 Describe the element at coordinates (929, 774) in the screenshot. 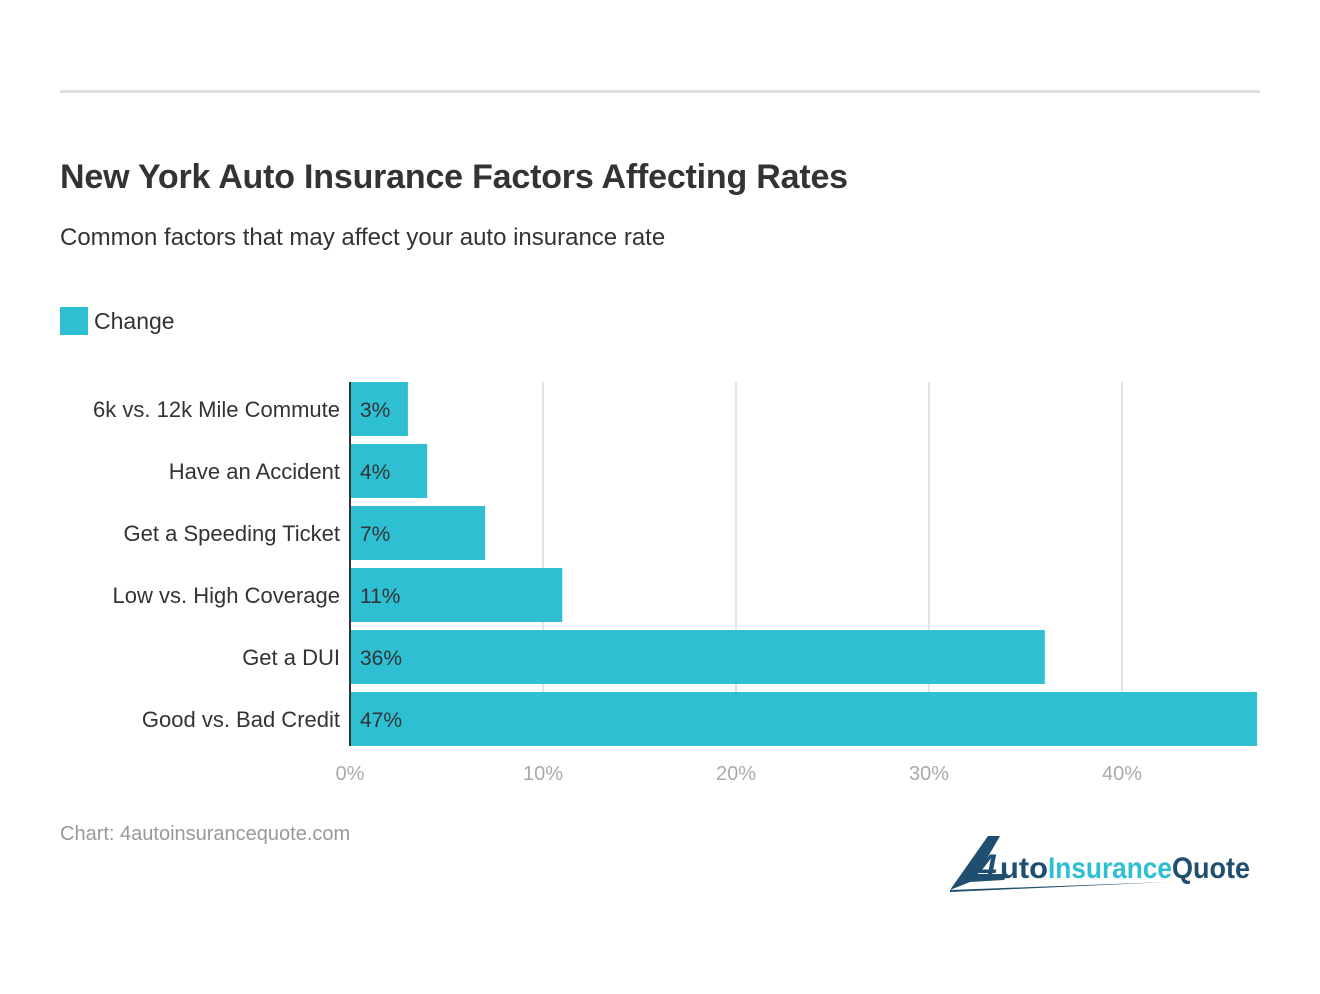

I see `x-tick-label: 30%` at that location.